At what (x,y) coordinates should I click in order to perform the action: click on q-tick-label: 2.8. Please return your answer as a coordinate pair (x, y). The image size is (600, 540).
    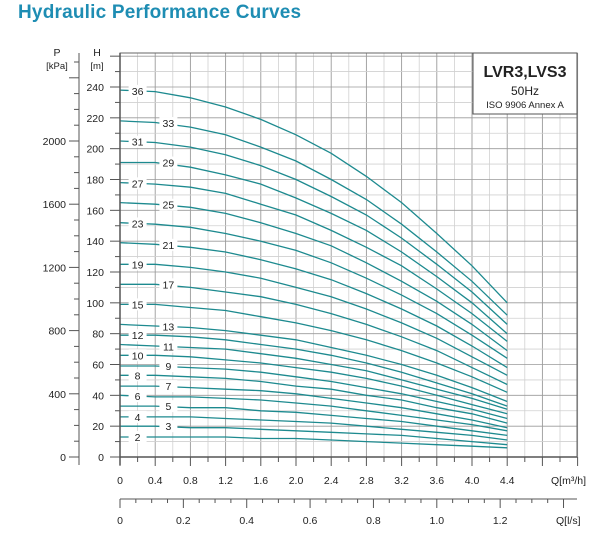
    Looking at the image, I should click on (366, 481).